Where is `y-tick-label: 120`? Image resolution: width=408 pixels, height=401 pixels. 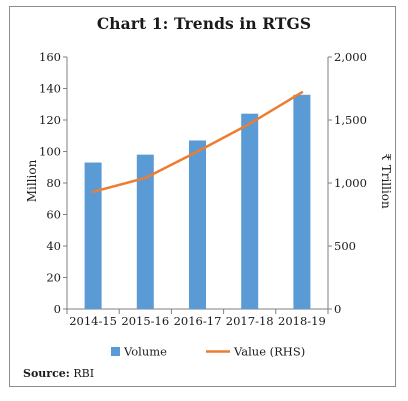 y-tick-label: 120 is located at coordinates (50, 120).